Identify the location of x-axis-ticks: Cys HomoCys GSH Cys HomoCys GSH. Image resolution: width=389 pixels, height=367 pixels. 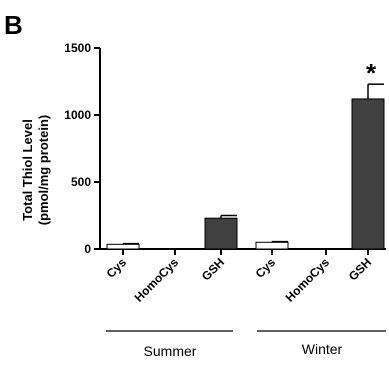
(239, 277).